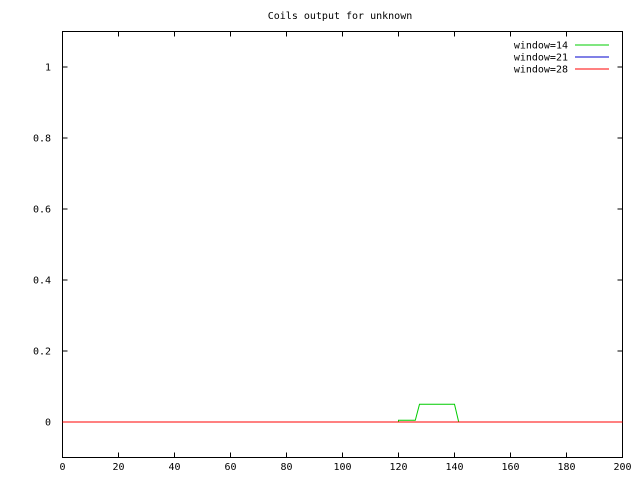 The image size is (640, 480). Describe the element at coordinates (398, 467) in the screenshot. I see `x-tick-label: 120` at that location.